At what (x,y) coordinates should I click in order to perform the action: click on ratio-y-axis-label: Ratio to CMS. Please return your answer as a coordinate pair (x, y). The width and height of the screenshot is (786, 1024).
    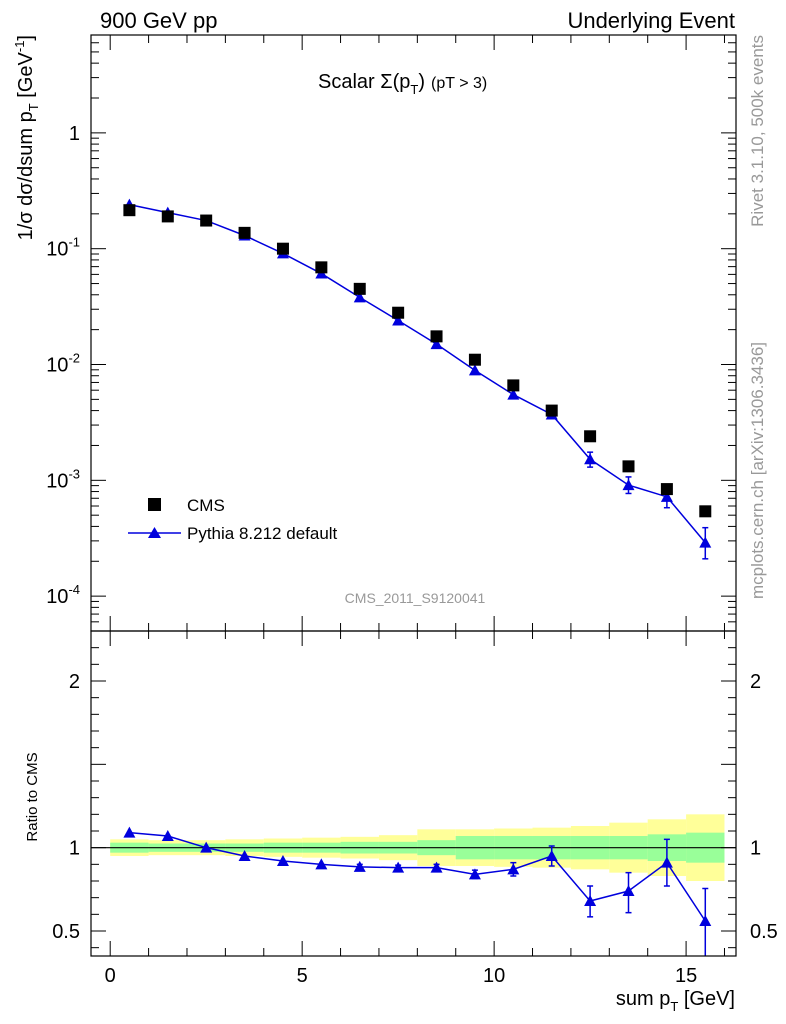
    Looking at the image, I should click on (32, 796).